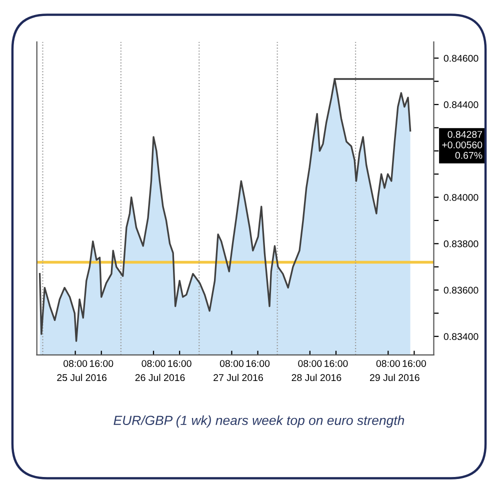  Describe the element at coordinates (317, 378) in the screenshot. I see `x2-tick-label: 28 Jul 2016` at that location.